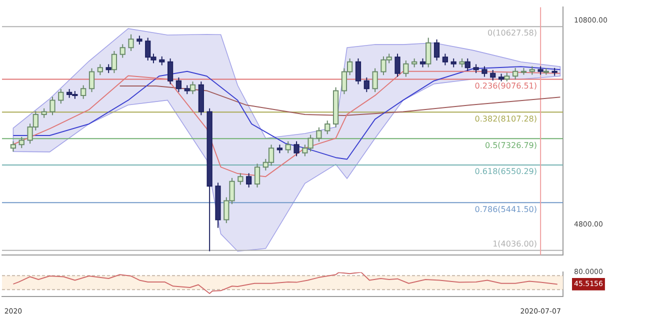  Describe the element at coordinates (506, 209) in the screenshot. I see `ref-line-label: 0.786(5441.50)` at that location.